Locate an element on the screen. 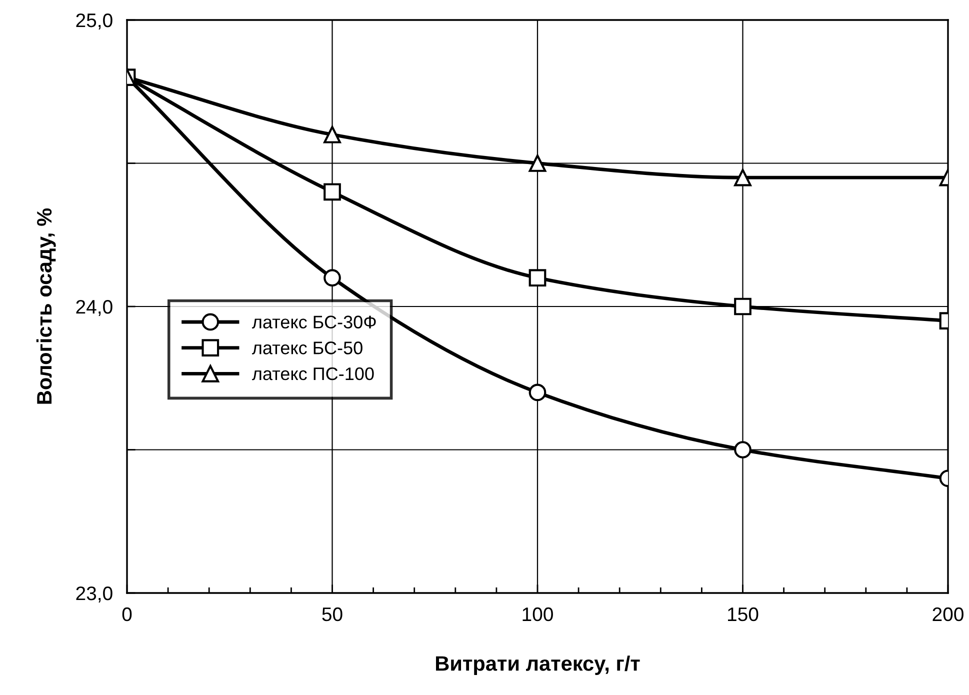 Image resolution: width=969 pixels, height=695 pixels. y-tick-label: 25,0 is located at coordinates (94, 21).